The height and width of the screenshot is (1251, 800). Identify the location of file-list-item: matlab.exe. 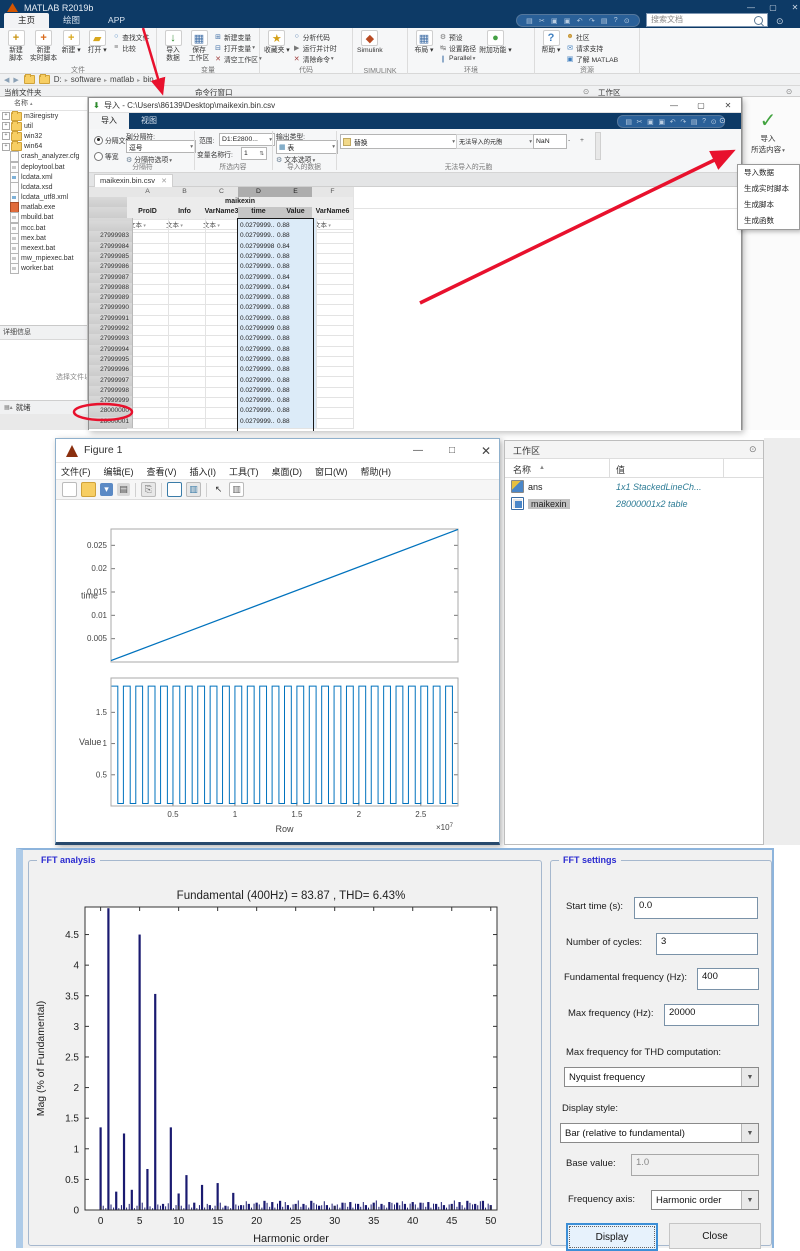
(43, 208).